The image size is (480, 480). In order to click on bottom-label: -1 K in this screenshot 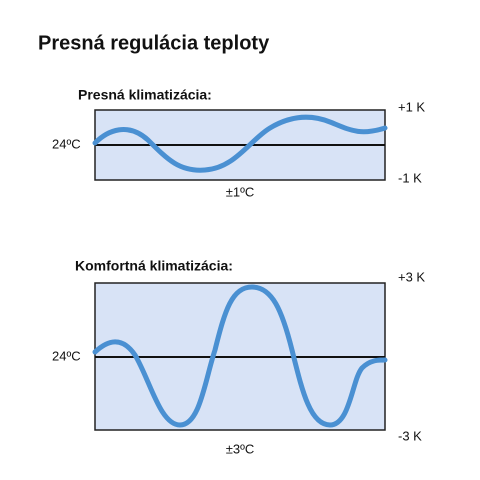, I will do `click(410, 177)`.